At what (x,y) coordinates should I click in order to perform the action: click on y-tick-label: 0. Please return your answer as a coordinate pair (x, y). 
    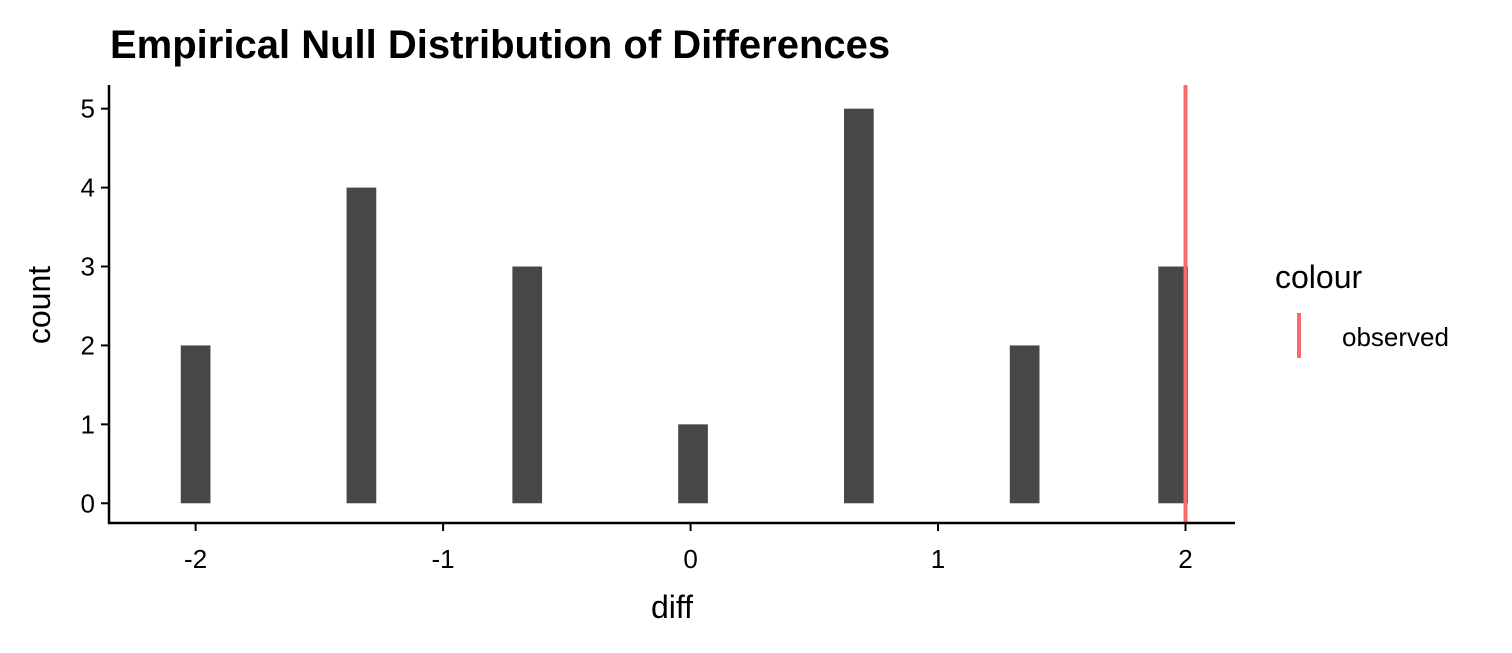
    Looking at the image, I should click on (88, 503).